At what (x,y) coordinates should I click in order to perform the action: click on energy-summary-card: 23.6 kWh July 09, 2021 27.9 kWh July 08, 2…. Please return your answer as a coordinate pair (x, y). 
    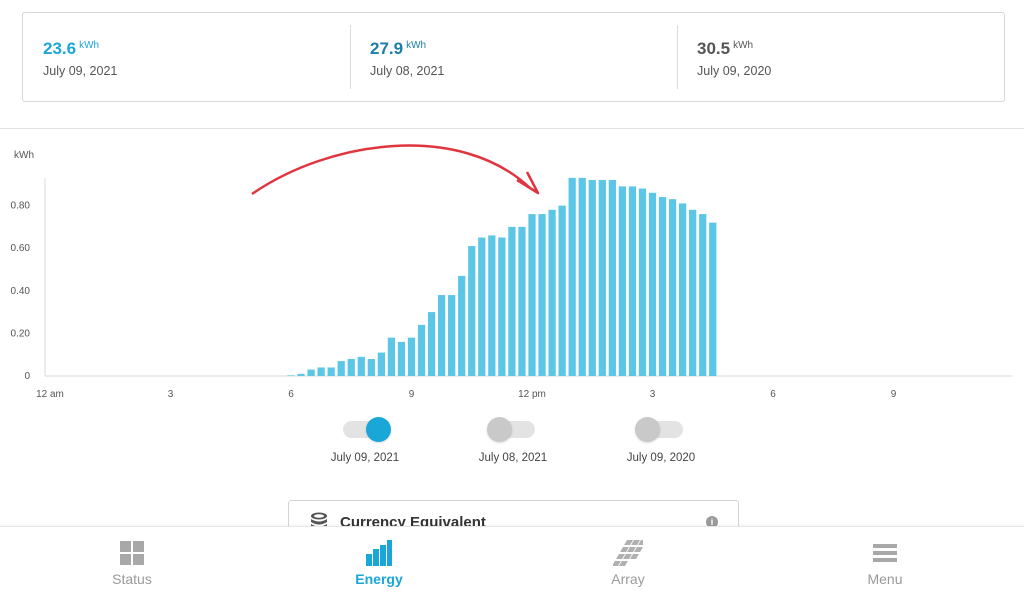
    Looking at the image, I should click on (513, 57).